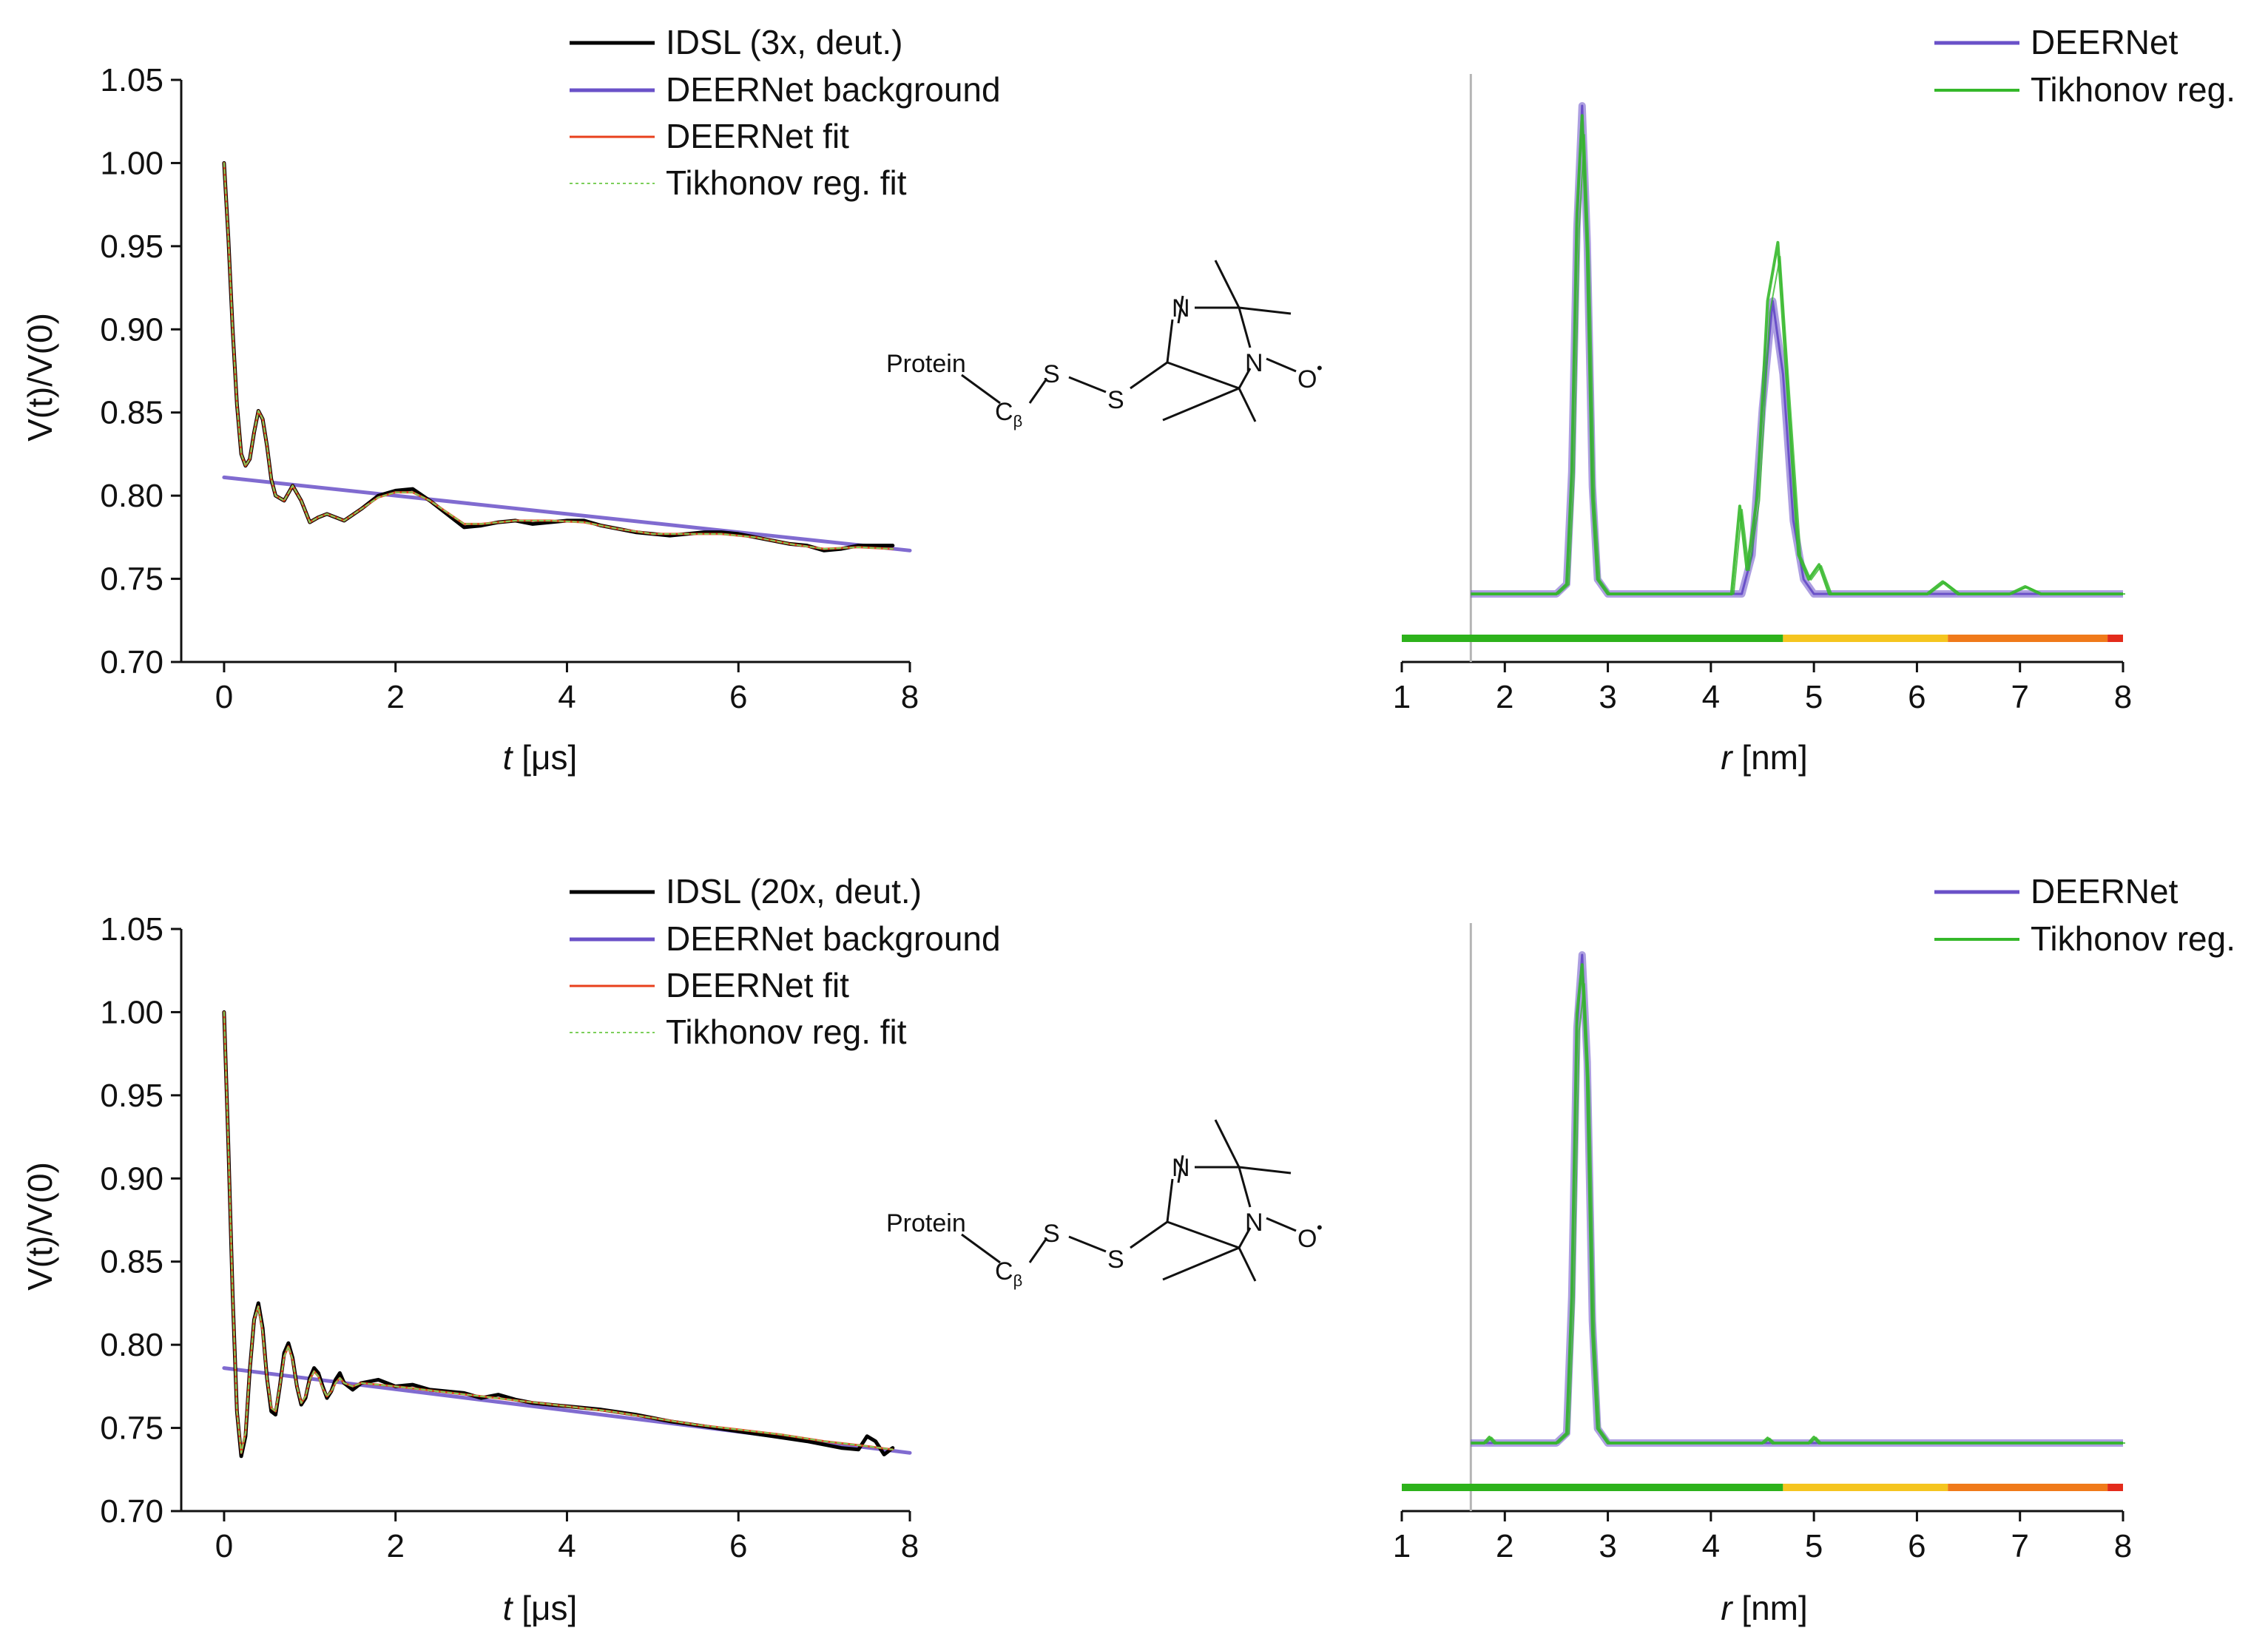  I want to click on spin-label-structure-bottom: Protein Cβ S S N N O •, so click(1104, 1204).